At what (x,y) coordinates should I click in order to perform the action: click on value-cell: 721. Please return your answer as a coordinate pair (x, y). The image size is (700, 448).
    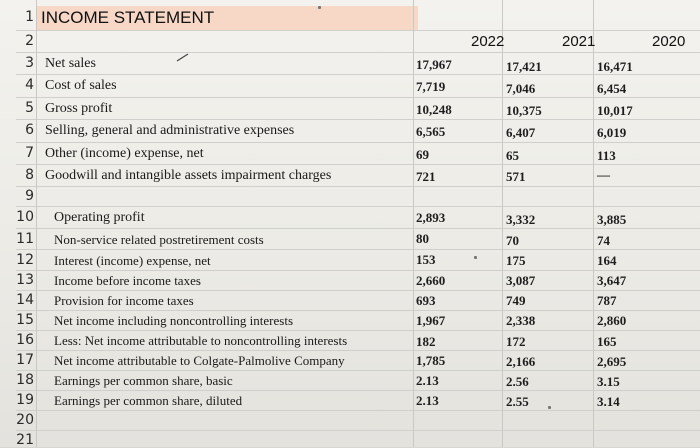
    Looking at the image, I should click on (426, 176).